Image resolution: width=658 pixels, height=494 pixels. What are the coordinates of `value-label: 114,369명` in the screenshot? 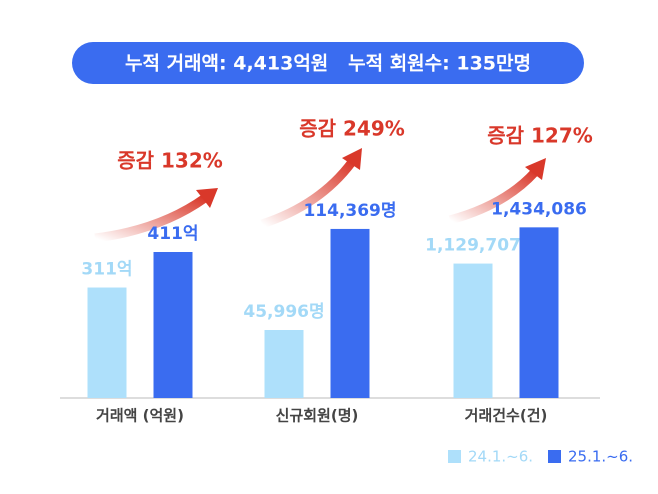 It's located at (349, 211).